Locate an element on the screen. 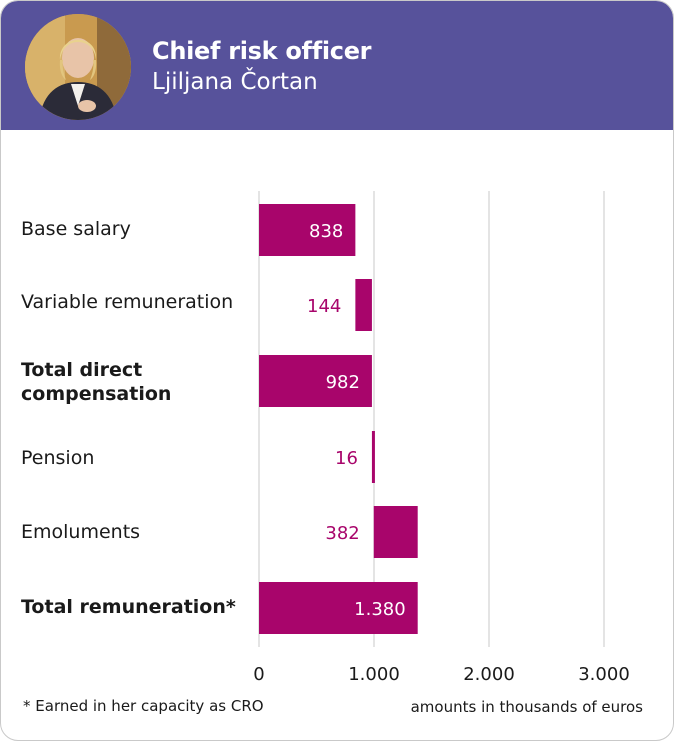 The height and width of the screenshot is (741, 674). avatar is located at coordinates (78, 67).